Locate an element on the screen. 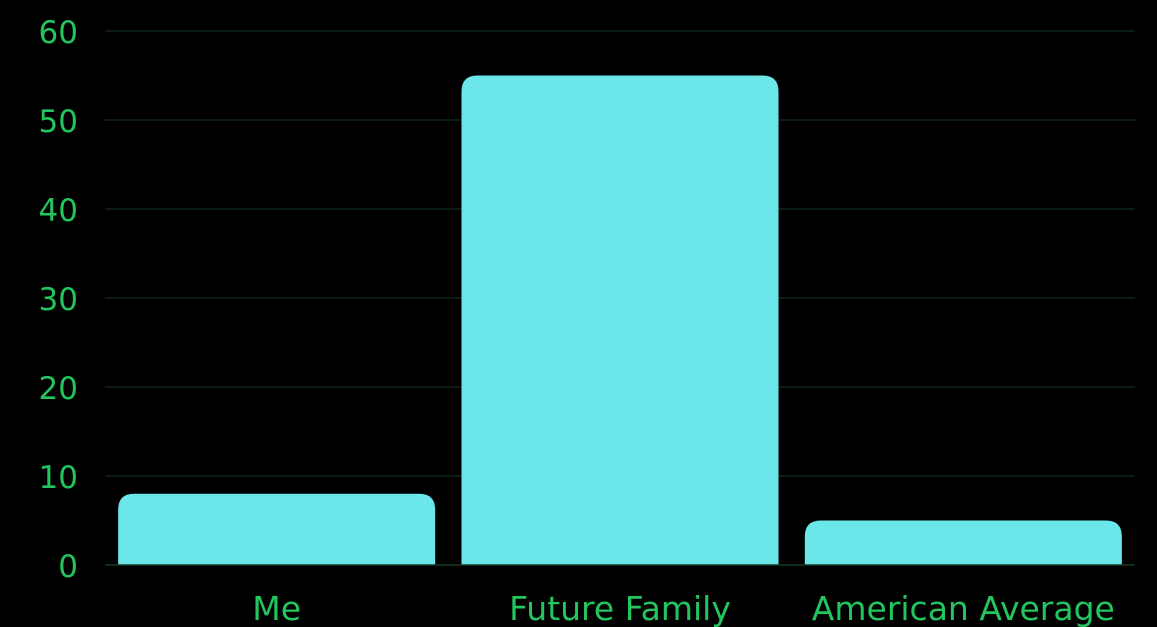  y-tick-label: 60 is located at coordinates (58, 33).